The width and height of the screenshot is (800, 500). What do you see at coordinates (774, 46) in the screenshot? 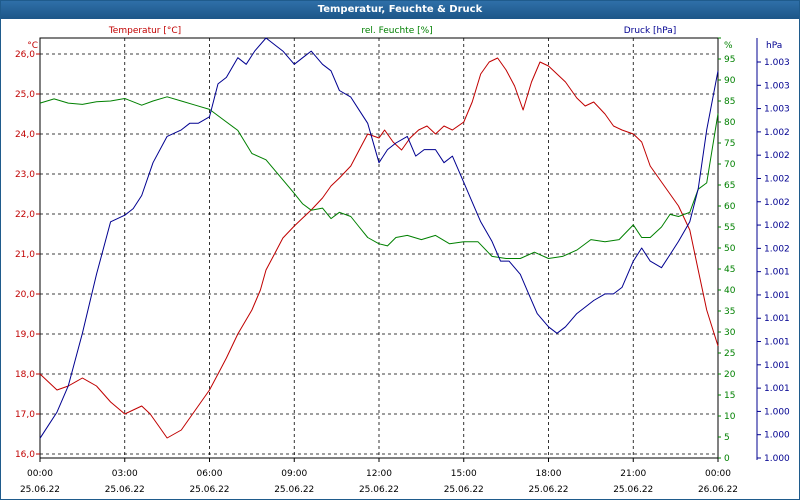
I see `pressure-axis-unit: hPa` at bounding box center [774, 46].